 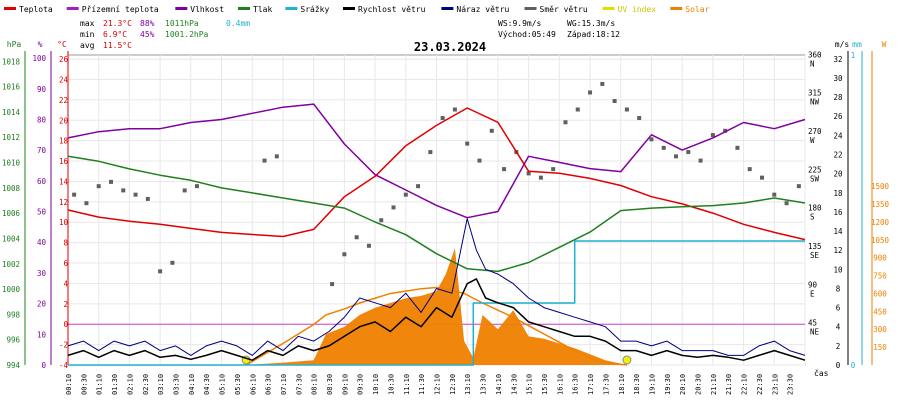 What do you see at coordinates (11, 163) in the screenshot?
I see `left-axis-tick-0-8: 1010` at bounding box center [11, 163].